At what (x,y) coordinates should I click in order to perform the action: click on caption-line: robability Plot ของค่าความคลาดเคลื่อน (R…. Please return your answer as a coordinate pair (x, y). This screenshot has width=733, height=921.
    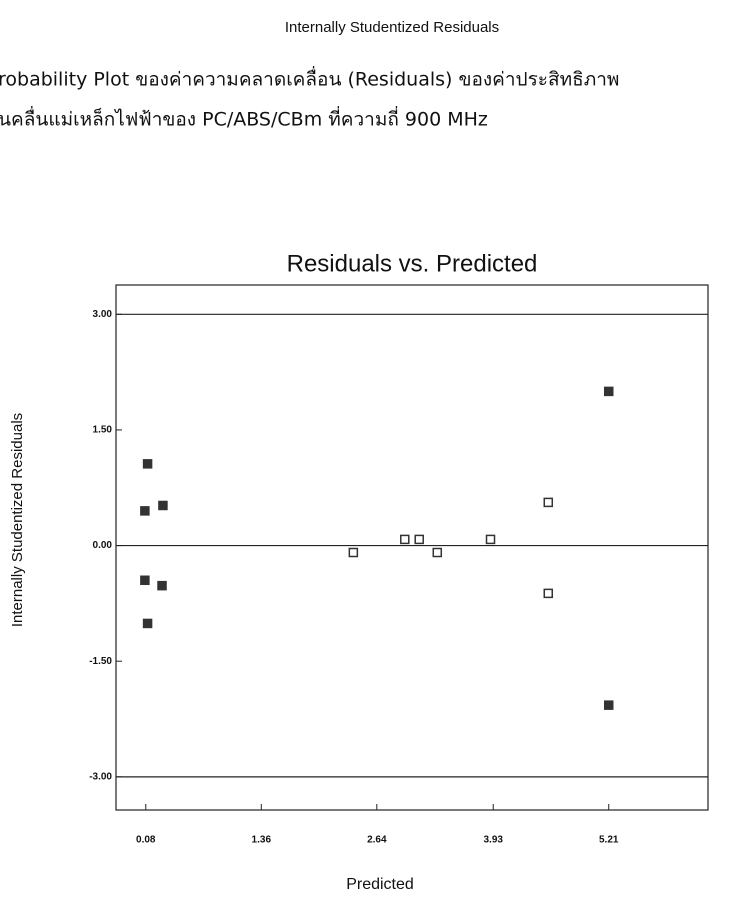
    Looking at the image, I should click on (309, 78).